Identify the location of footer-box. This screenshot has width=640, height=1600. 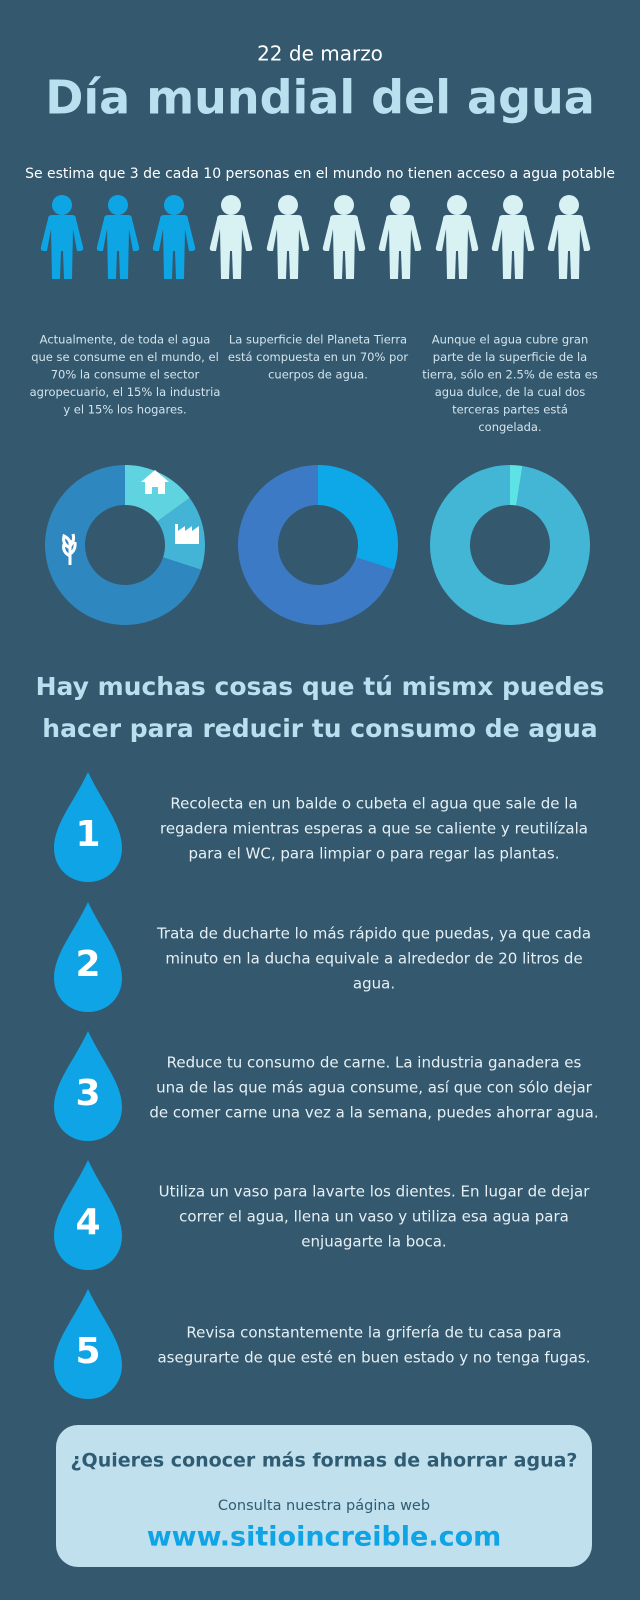
(324, 1496).